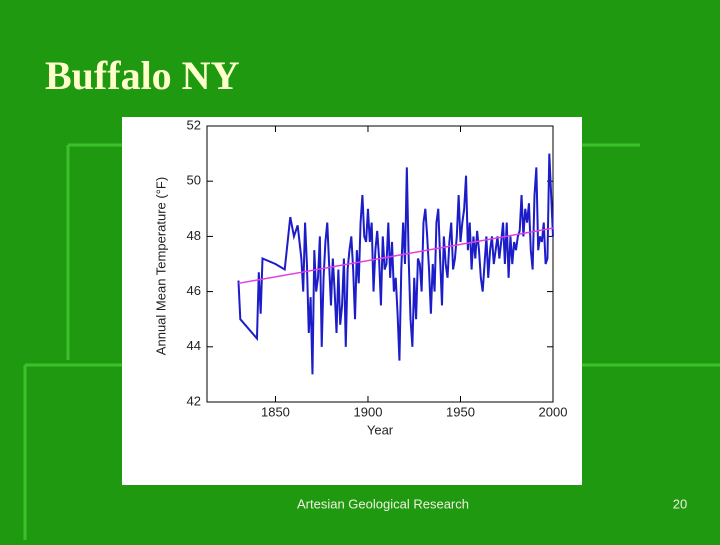 Image resolution: width=720 pixels, height=545 pixels. What do you see at coordinates (368, 411) in the screenshot?
I see `x-tick-label: 1900` at bounding box center [368, 411].